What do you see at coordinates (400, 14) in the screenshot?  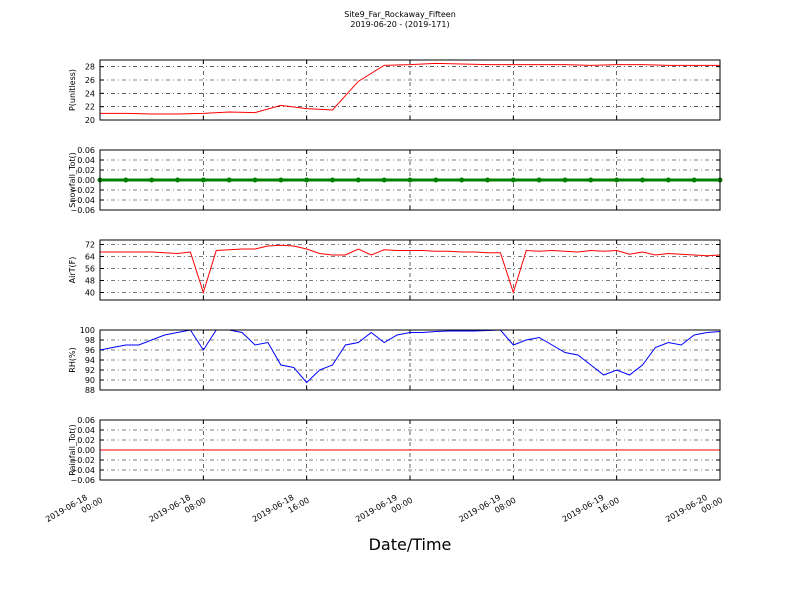 I see `chart-title: Site9_Far_Rockaway_Fifteen` at bounding box center [400, 14].